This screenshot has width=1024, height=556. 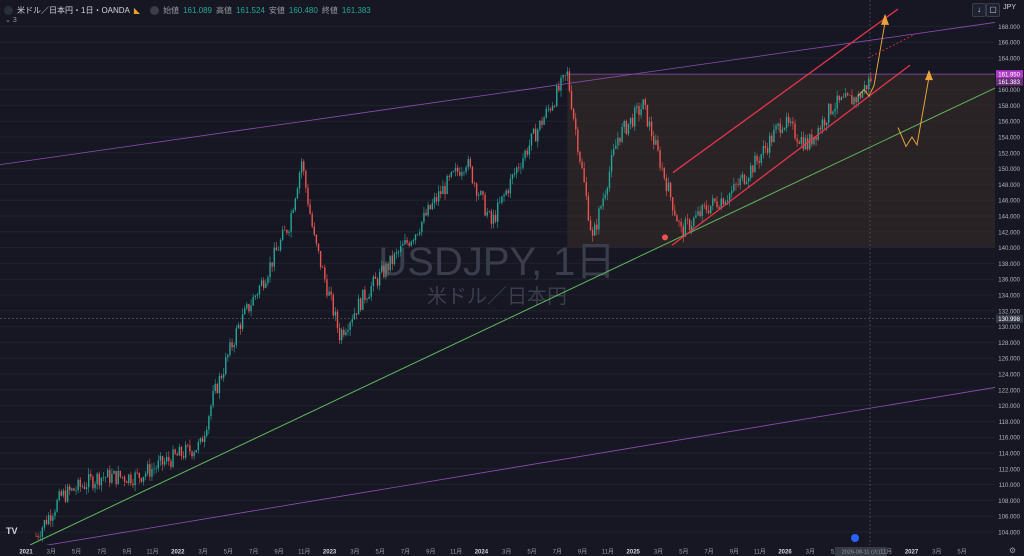 What do you see at coordinates (197, 10) in the screenshot?
I see `open-value: 161.089` at bounding box center [197, 10].